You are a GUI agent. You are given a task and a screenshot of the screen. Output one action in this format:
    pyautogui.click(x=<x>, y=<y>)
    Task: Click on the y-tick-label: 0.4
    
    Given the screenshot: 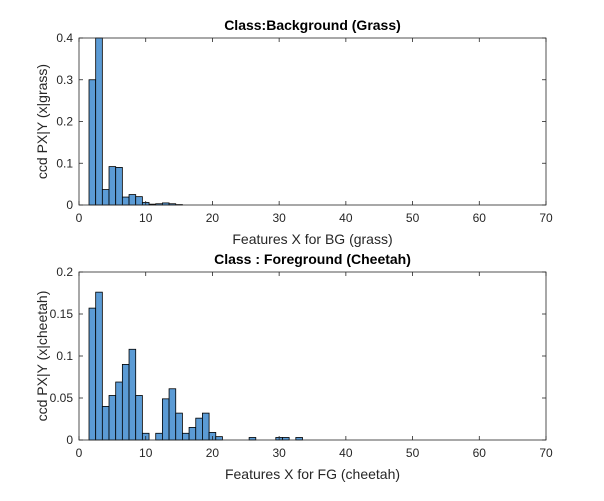 What is the action you would take?
    pyautogui.click(x=64, y=38)
    